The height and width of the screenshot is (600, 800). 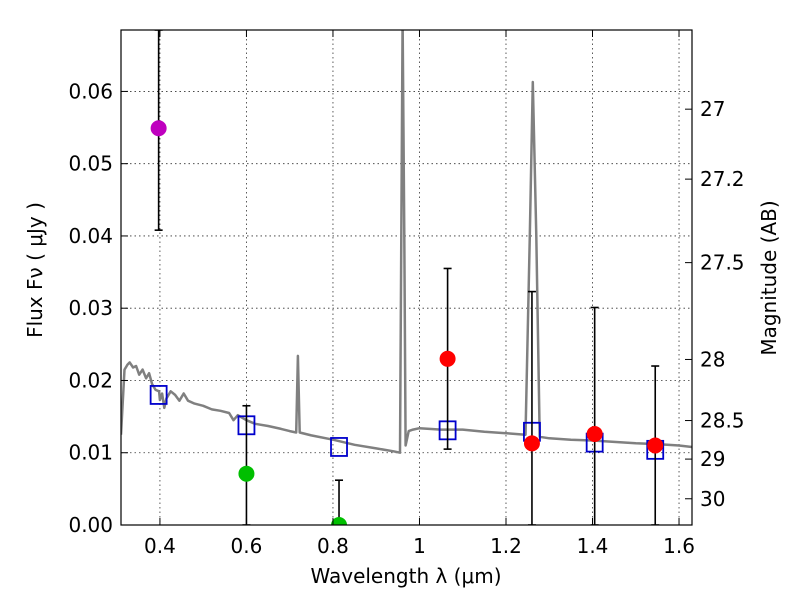 What do you see at coordinates (90, 164) in the screenshot?
I see `y-tick-label: 0.05` at bounding box center [90, 164].